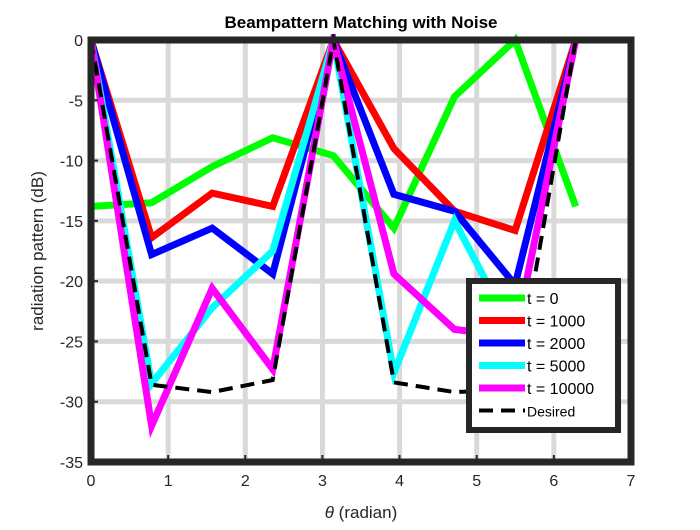 This screenshot has height=530, width=700. Describe the element at coordinates (71, 282) in the screenshot. I see `y-tick-label: -20` at that location.